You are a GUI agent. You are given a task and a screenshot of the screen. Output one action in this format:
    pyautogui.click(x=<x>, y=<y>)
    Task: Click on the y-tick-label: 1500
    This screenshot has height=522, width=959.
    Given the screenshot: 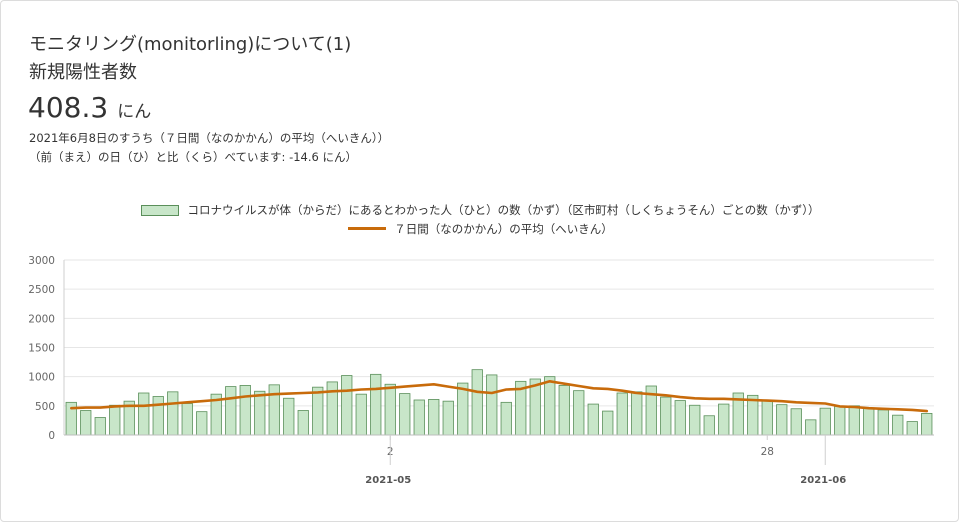 What is the action you would take?
    pyautogui.click(x=41, y=349)
    